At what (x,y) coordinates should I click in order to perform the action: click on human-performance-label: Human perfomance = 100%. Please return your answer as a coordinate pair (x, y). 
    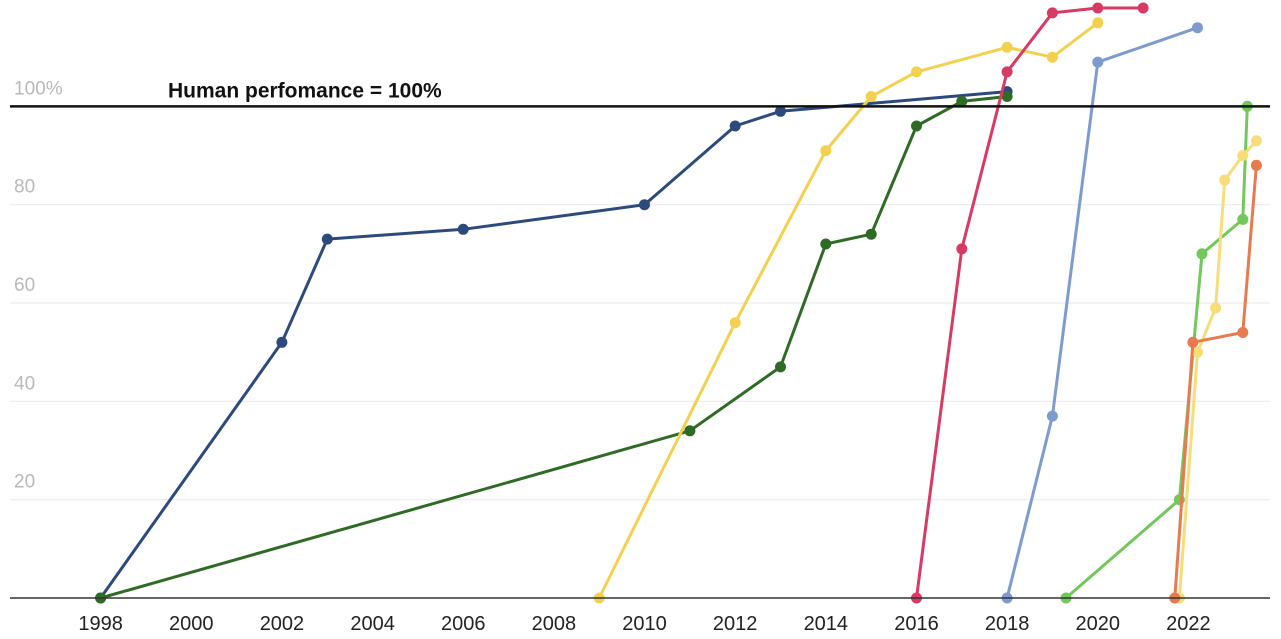
    Looking at the image, I should click on (305, 90).